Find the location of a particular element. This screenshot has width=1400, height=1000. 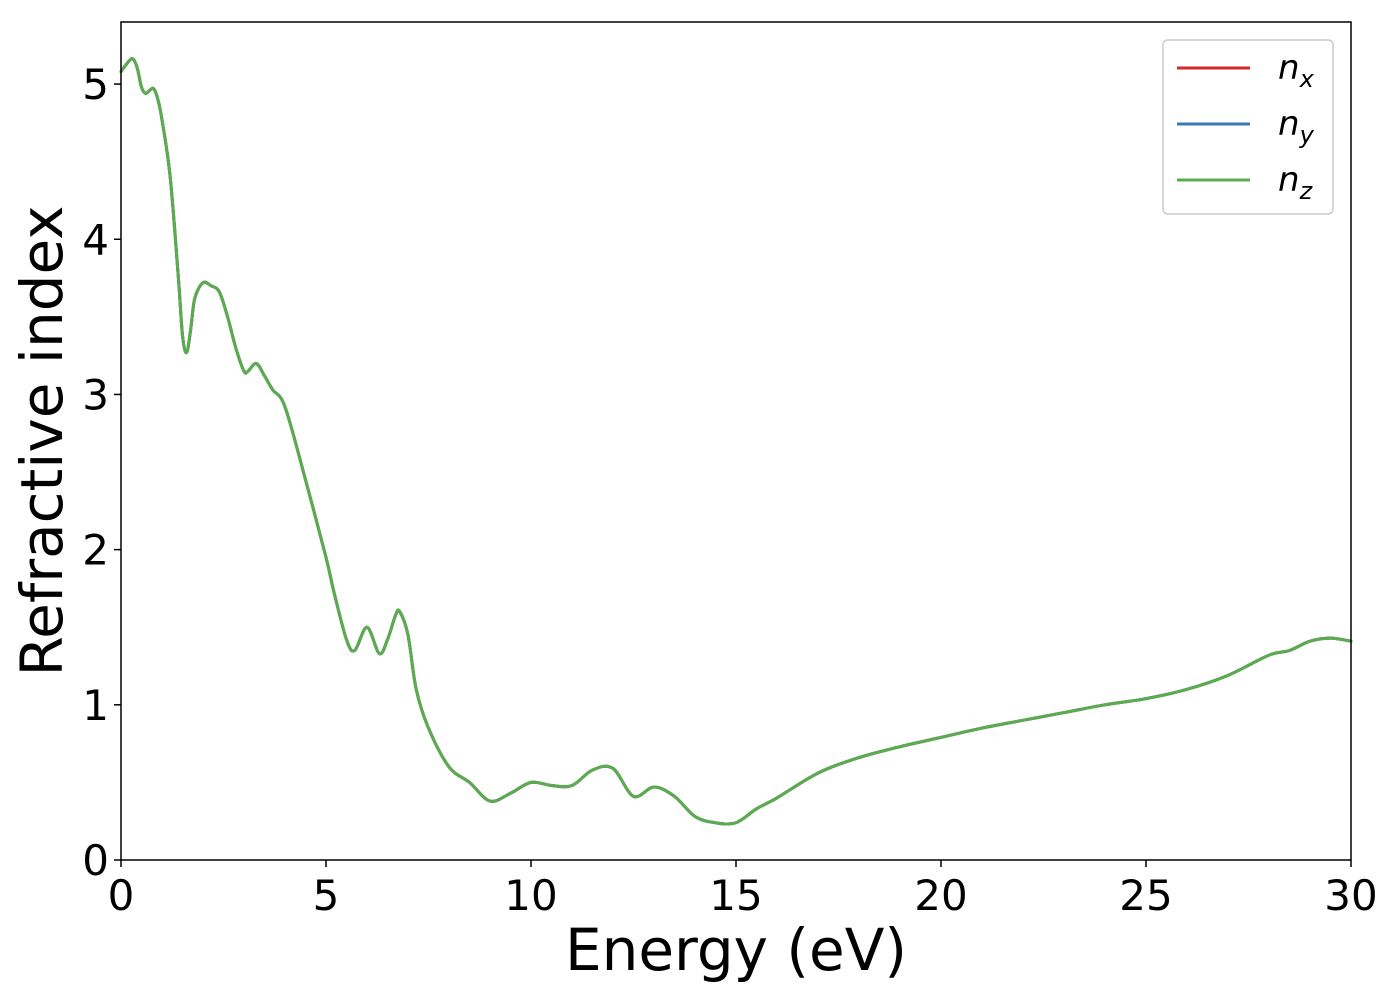

y-axis-title: Refractive index is located at coordinates (42, 440).